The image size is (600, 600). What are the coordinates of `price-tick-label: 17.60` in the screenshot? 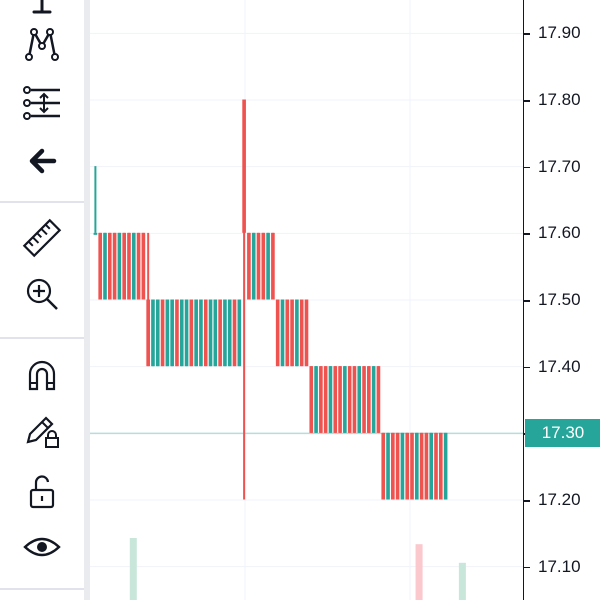 It's located at (559, 233).